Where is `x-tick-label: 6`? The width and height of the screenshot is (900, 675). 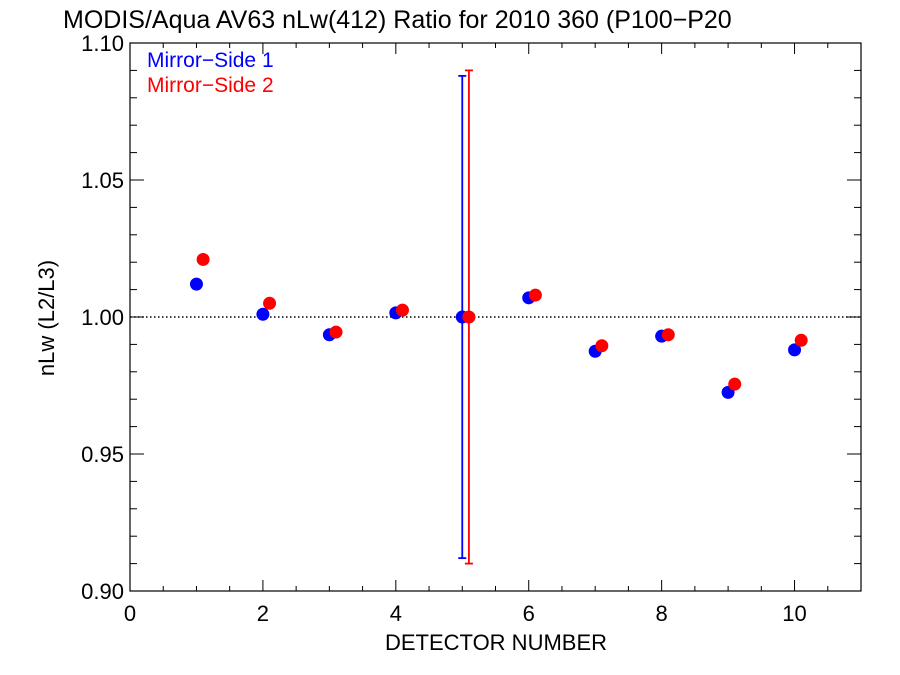
x-tick-label: 6 is located at coordinates (529, 613).